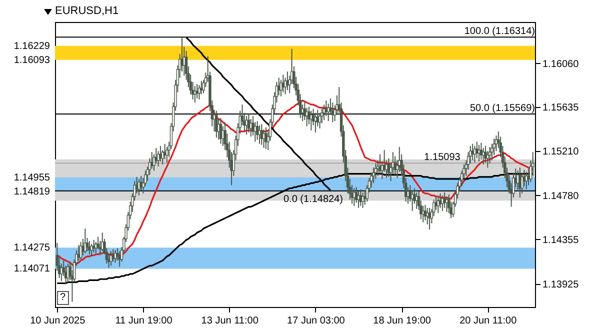  What do you see at coordinates (561, 240) in the screenshot?
I see `y-tick-label: 1.14355` at bounding box center [561, 240].